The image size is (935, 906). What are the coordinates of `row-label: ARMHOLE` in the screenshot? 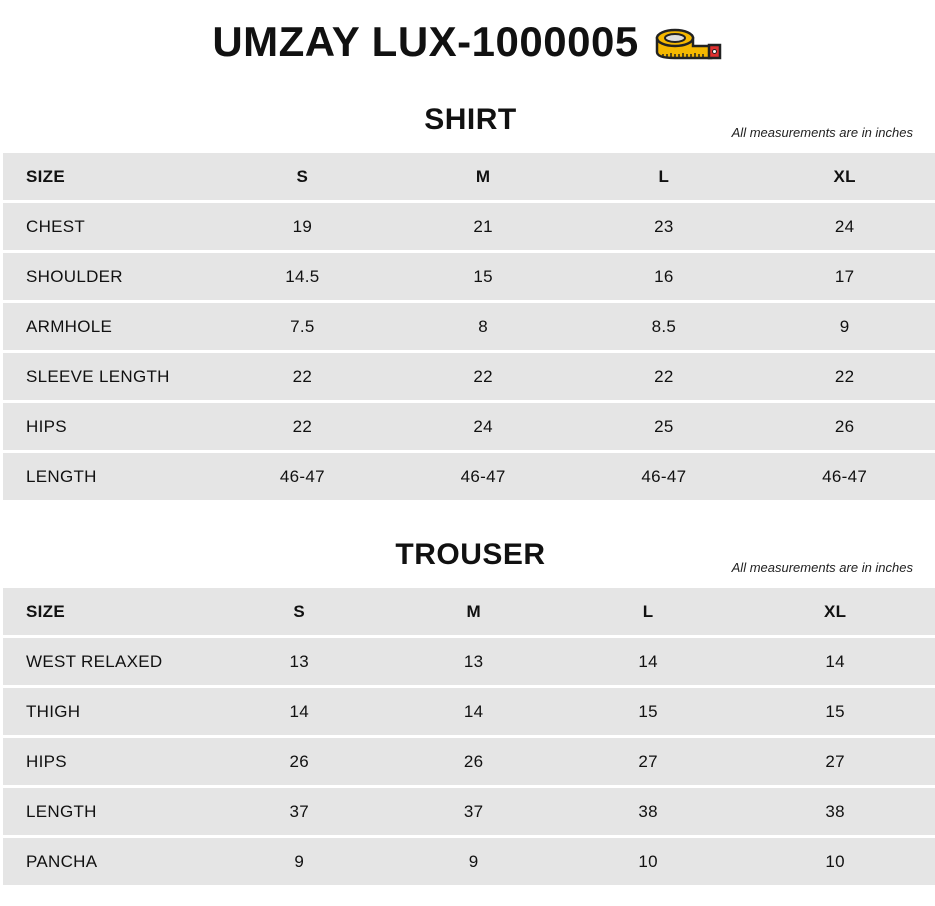 It's located at (107, 326).